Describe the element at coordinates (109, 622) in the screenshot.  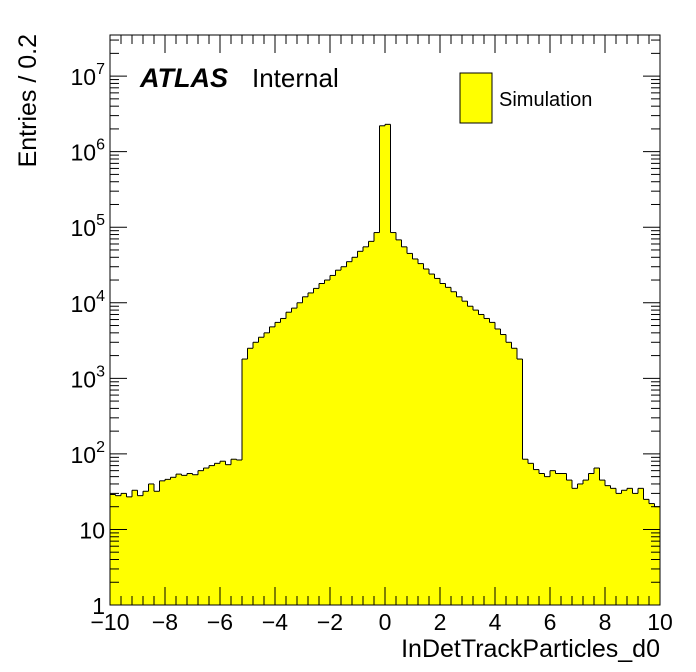
I see `x-tick-label: −10` at that location.